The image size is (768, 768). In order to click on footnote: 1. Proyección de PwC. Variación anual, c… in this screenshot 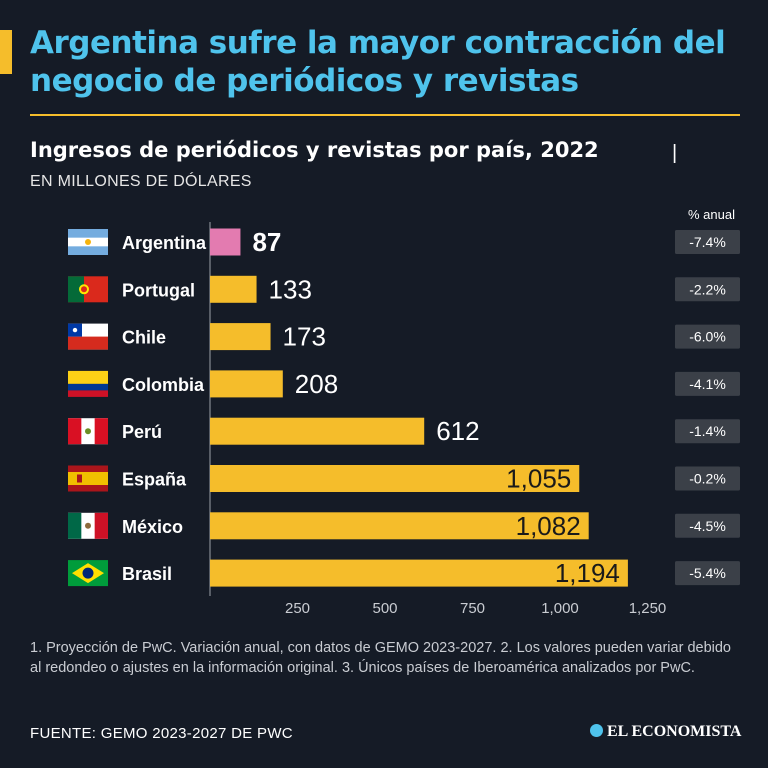, I will do `click(380, 658)`.